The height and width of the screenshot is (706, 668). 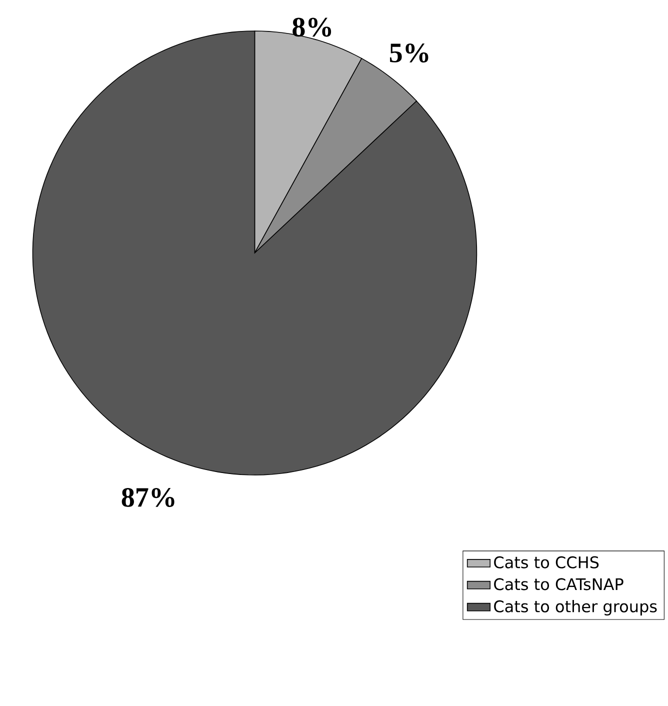 What do you see at coordinates (312, 27) in the screenshot?
I see `data-label: 8%` at bounding box center [312, 27].